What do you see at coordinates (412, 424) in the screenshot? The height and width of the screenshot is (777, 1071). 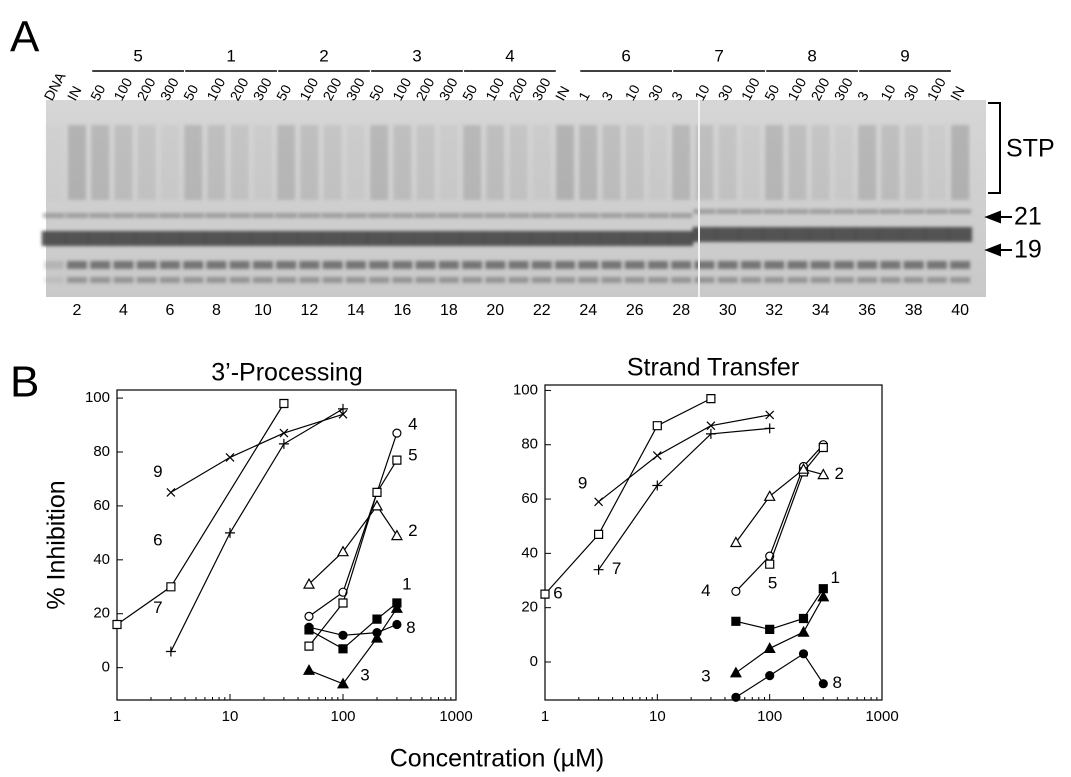 I see `series-label: 4` at bounding box center [412, 424].